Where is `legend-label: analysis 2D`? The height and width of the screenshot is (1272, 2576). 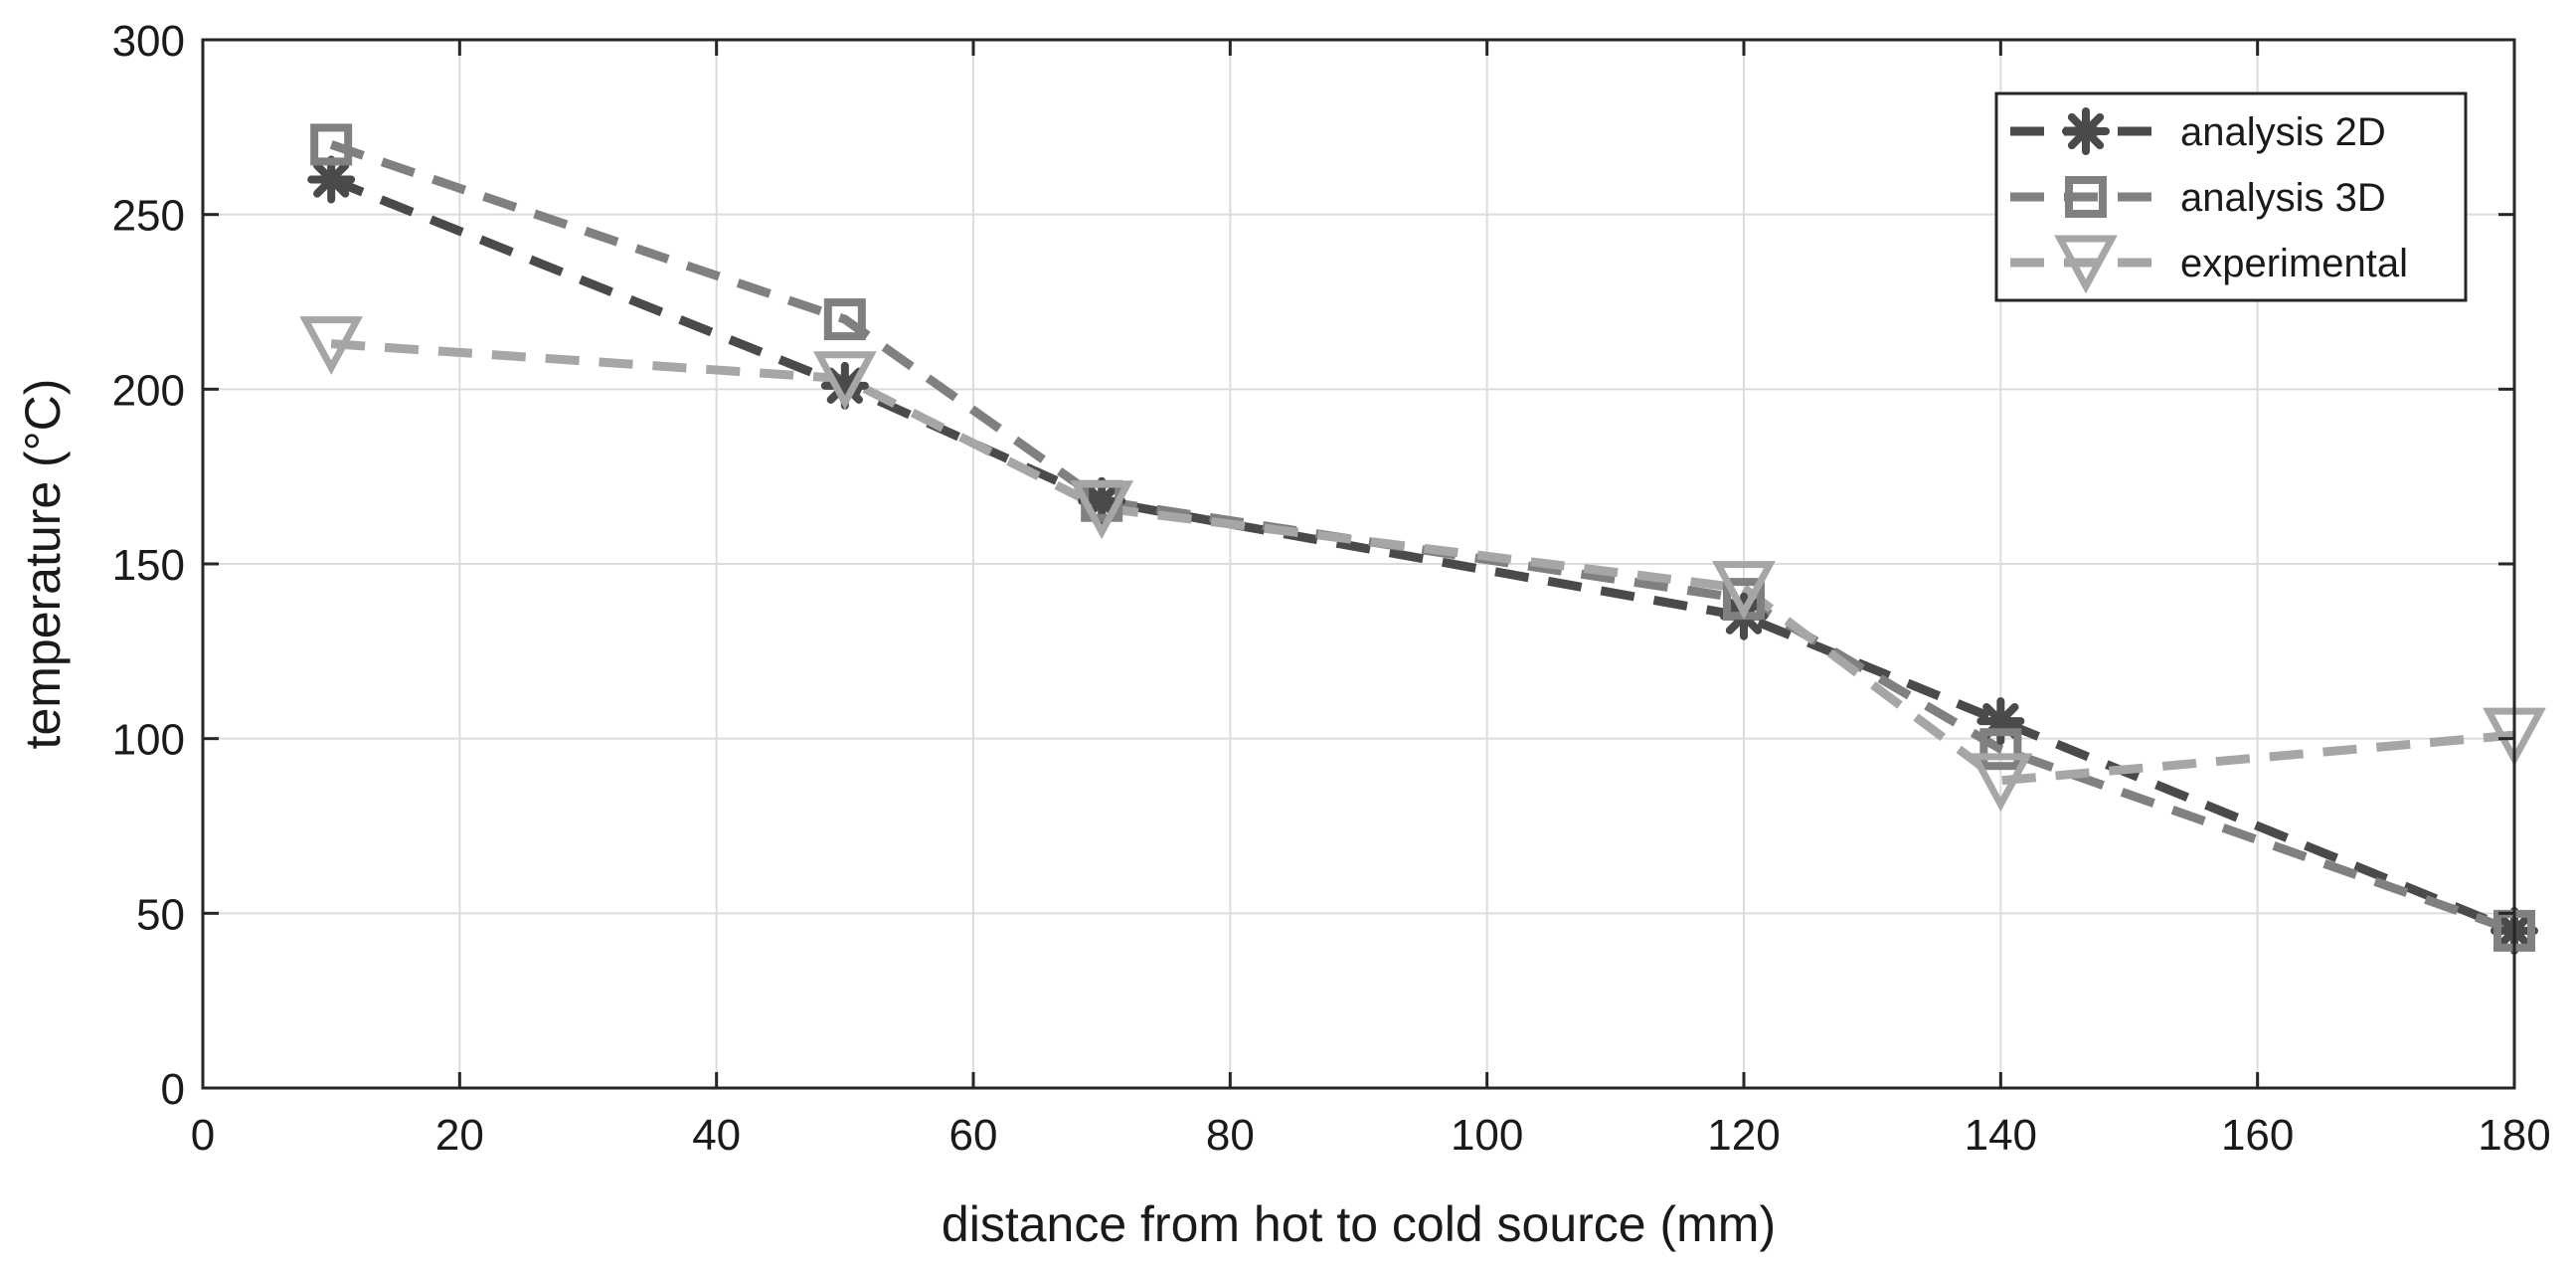
legend-label: analysis 2D is located at coordinates (2283, 132).